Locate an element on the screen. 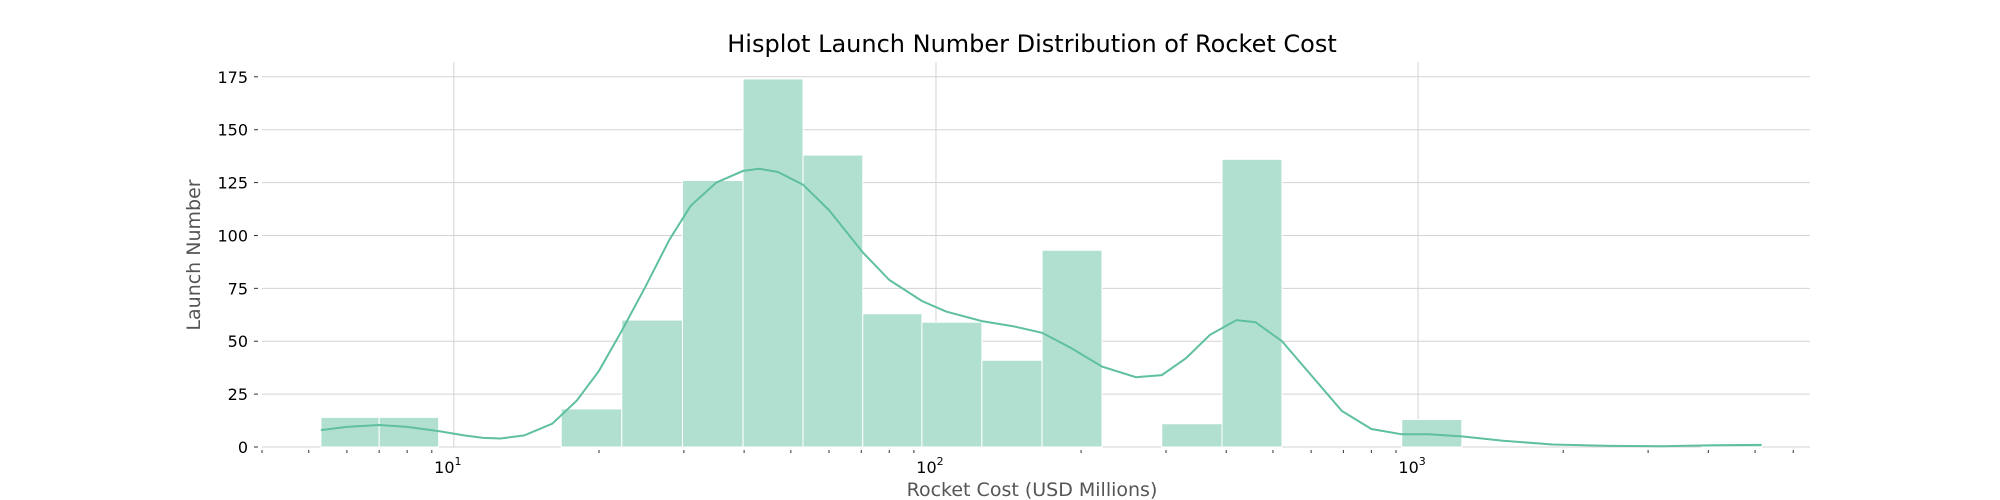 Image resolution: width=2000 pixels, height=500 pixels. x-axis-label: Rocket Cost (USD Millions) is located at coordinates (1032, 489).